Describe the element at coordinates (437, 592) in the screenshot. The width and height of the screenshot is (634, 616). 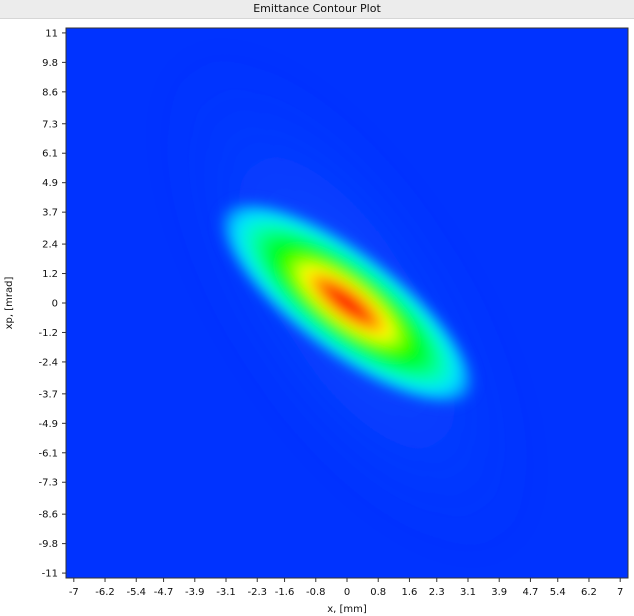
I see `x-tick-label: 2.3` at that location.